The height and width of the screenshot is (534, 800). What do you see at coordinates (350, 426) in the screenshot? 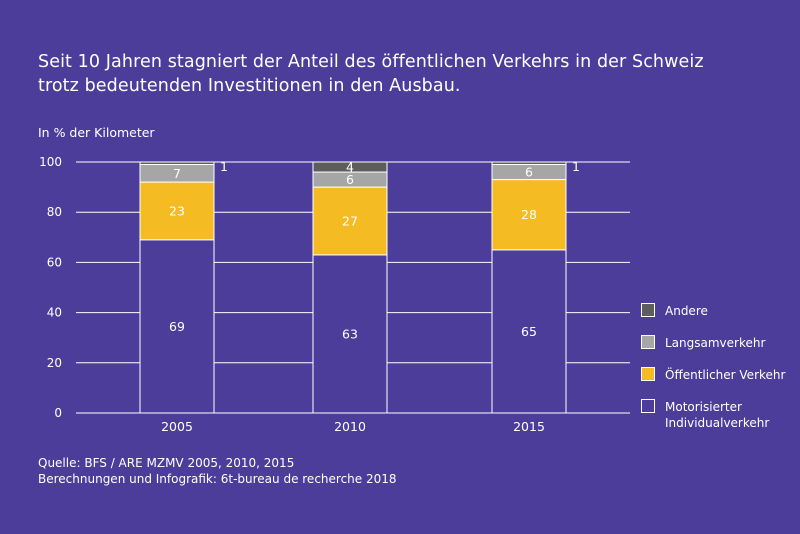
I see `x-tick-label: 2010` at bounding box center [350, 426].